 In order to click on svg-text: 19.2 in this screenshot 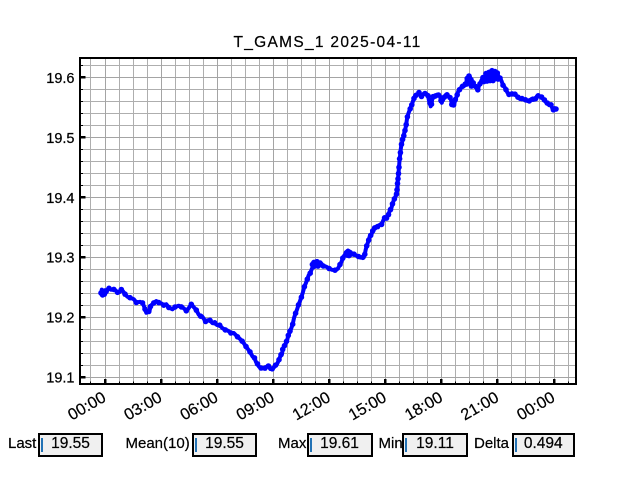, I will do `click(60, 319)`.